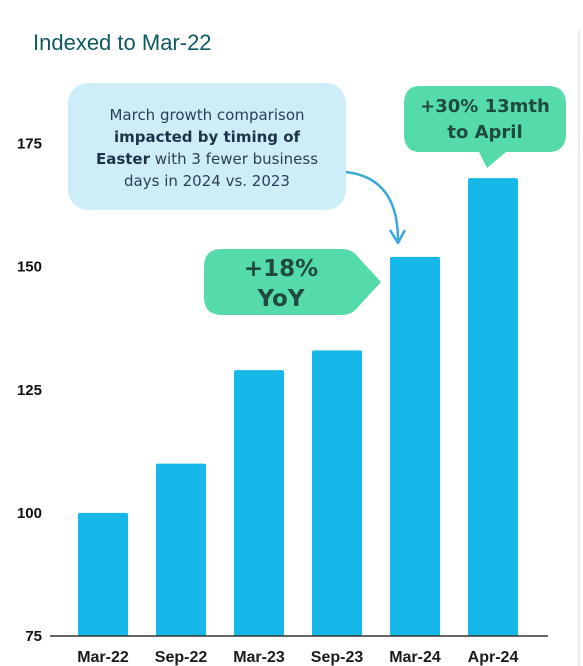 Image resolution: width=583 pixels, height=666 pixels. I want to click on 13mth-callout-line-1: +30% 13mth, so click(485, 106).